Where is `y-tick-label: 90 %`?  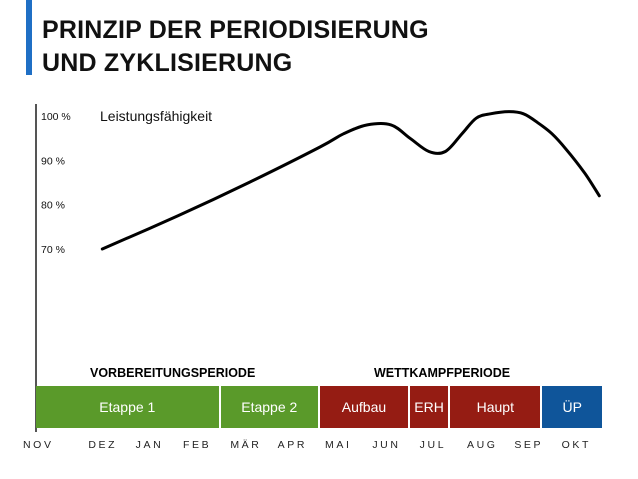
y-tick-label: 90 % is located at coordinates (53, 161).